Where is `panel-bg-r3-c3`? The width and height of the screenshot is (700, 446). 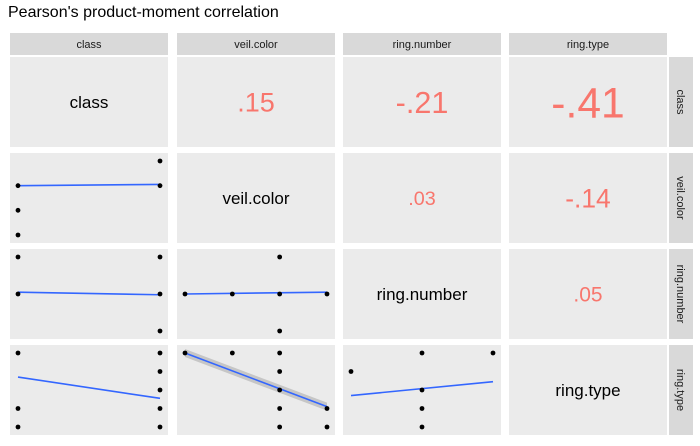
panel-bg-r3-c3 is located at coordinates (588, 390).